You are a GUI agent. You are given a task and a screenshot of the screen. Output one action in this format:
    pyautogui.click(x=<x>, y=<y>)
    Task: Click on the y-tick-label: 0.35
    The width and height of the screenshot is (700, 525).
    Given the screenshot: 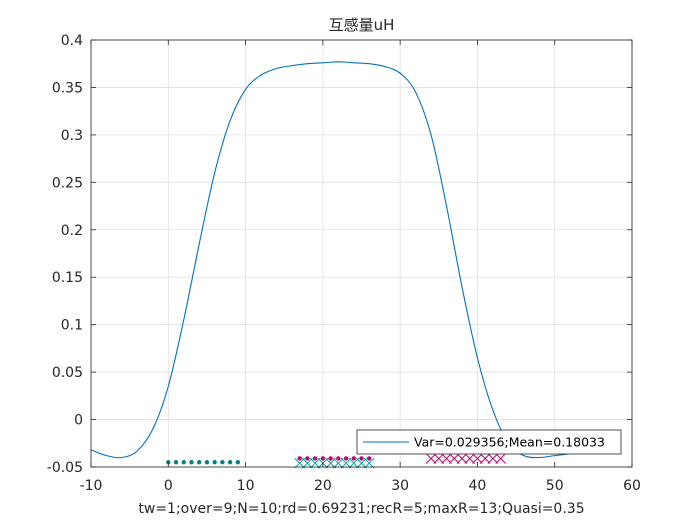 What is the action you would take?
    pyautogui.click(x=67, y=88)
    